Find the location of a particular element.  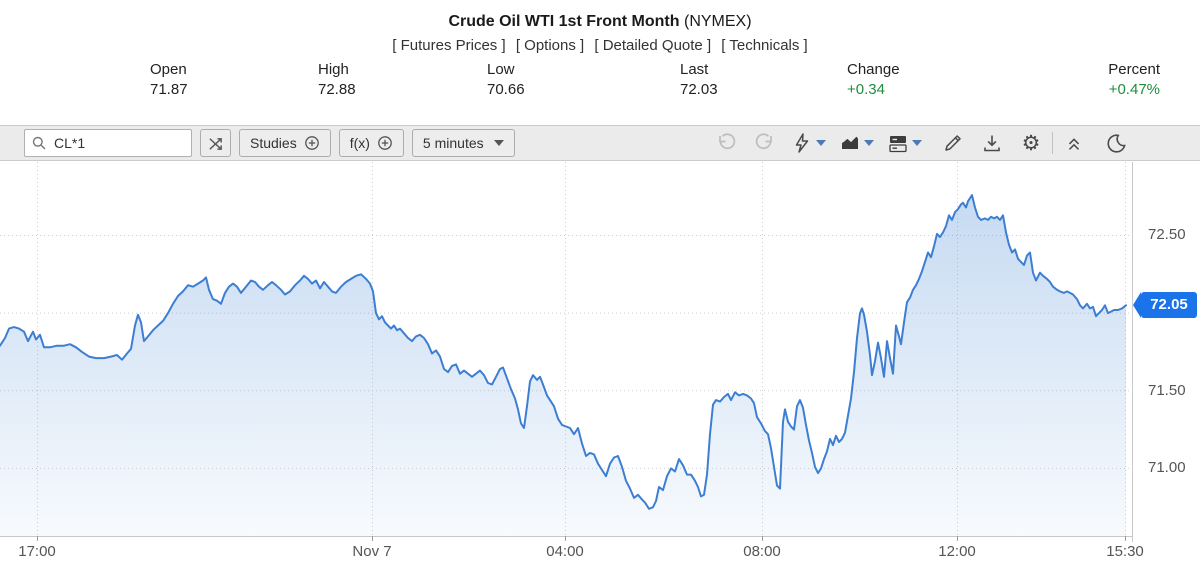

compare-button is located at coordinates (215, 143).